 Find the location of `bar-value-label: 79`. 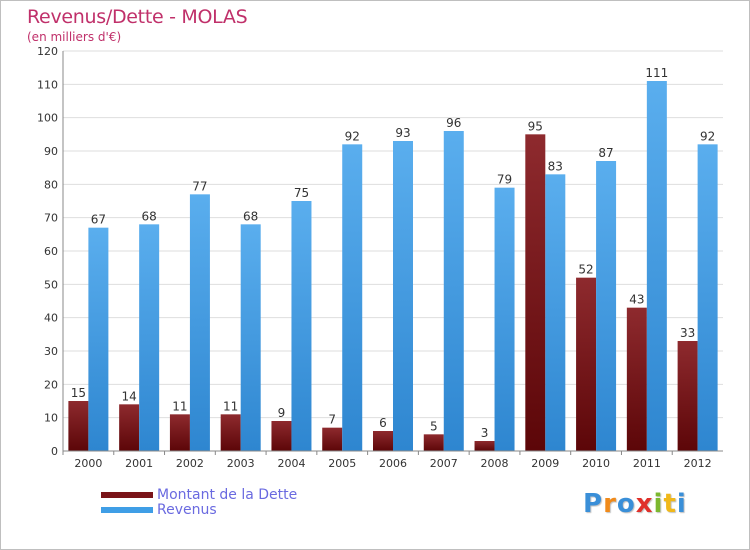

bar-value-label: 79 is located at coordinates (504, 180).